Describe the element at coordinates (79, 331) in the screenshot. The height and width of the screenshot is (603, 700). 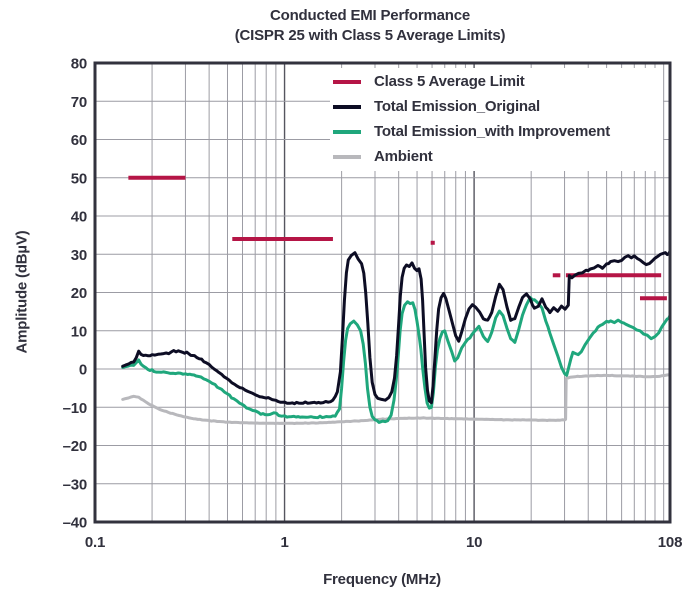
I see `y-tick-label: 10` at that location.